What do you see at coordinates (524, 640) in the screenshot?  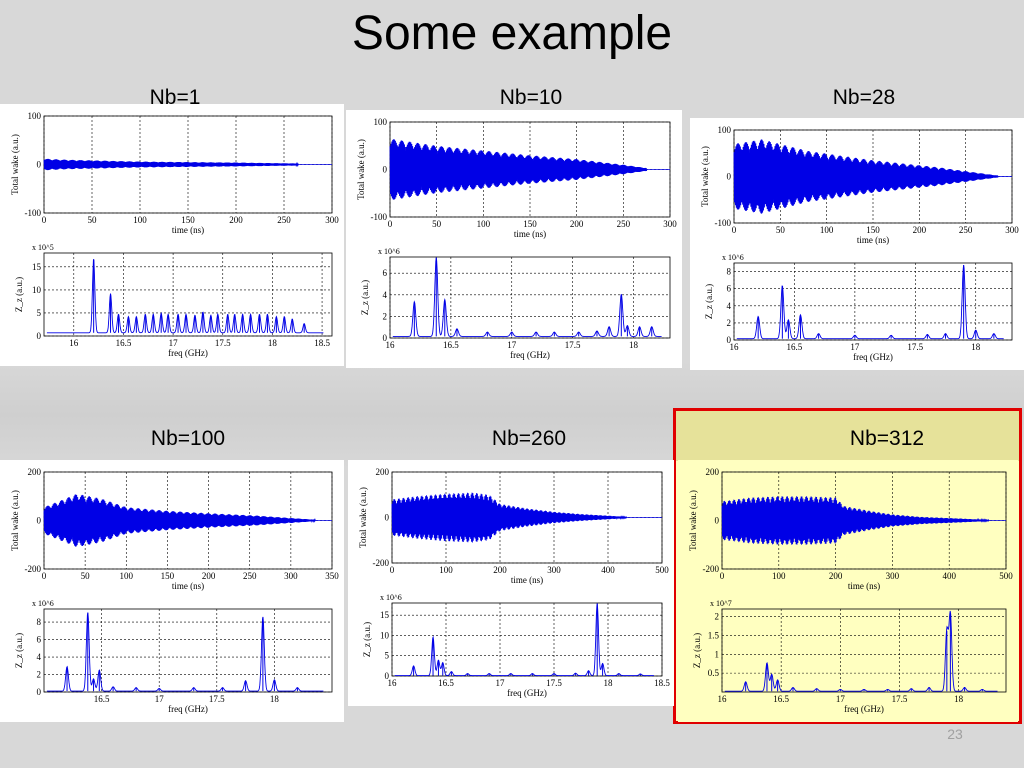 I see `nb260-spectrum-spectrum-trace` at bounding box center [524, 640].